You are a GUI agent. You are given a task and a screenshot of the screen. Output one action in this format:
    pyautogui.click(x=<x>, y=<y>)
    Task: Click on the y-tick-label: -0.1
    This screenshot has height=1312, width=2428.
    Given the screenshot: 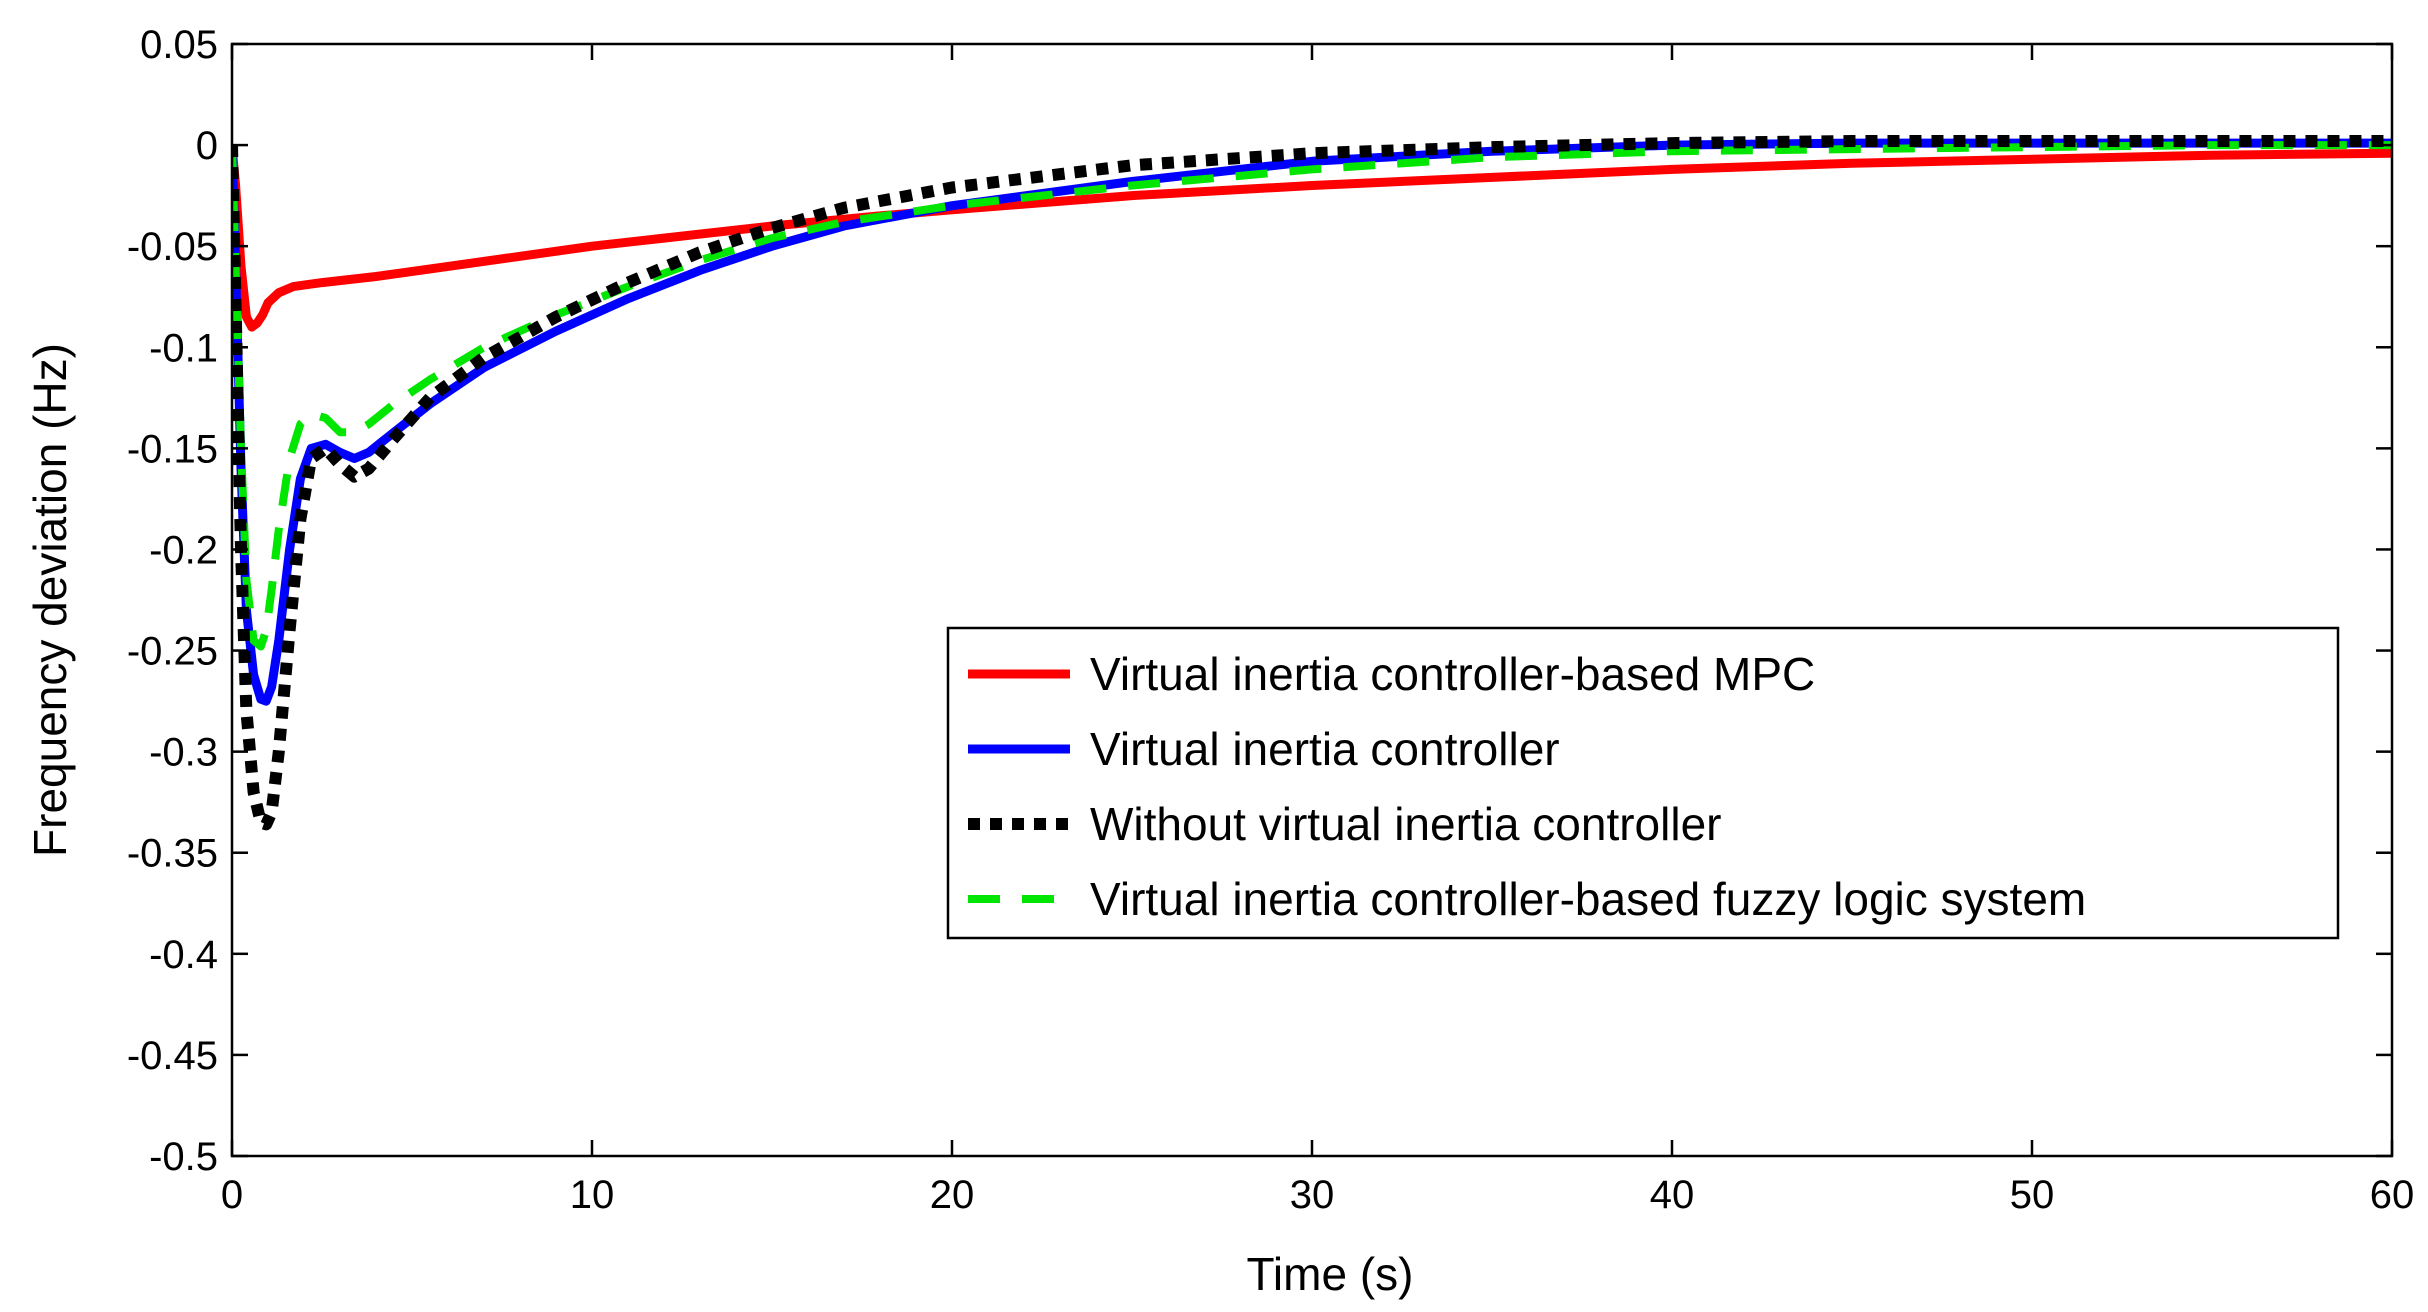 What is the action you would take?
    pyautogui.click(x=183, y=348)
    